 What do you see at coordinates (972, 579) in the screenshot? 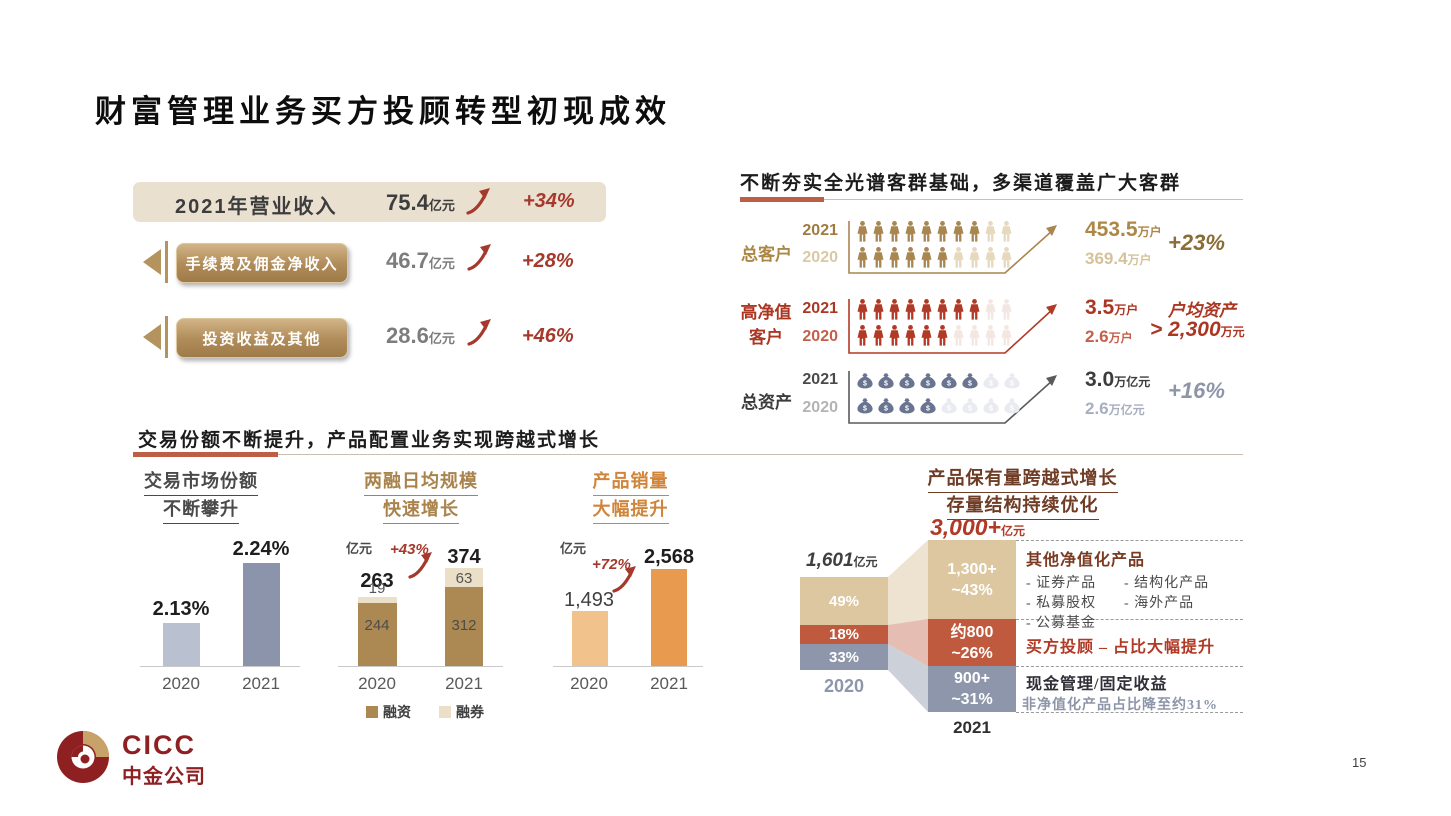
I see `flow-2021-seg-tan: 1,300+ ~43%` at bounding box center [972, 579].